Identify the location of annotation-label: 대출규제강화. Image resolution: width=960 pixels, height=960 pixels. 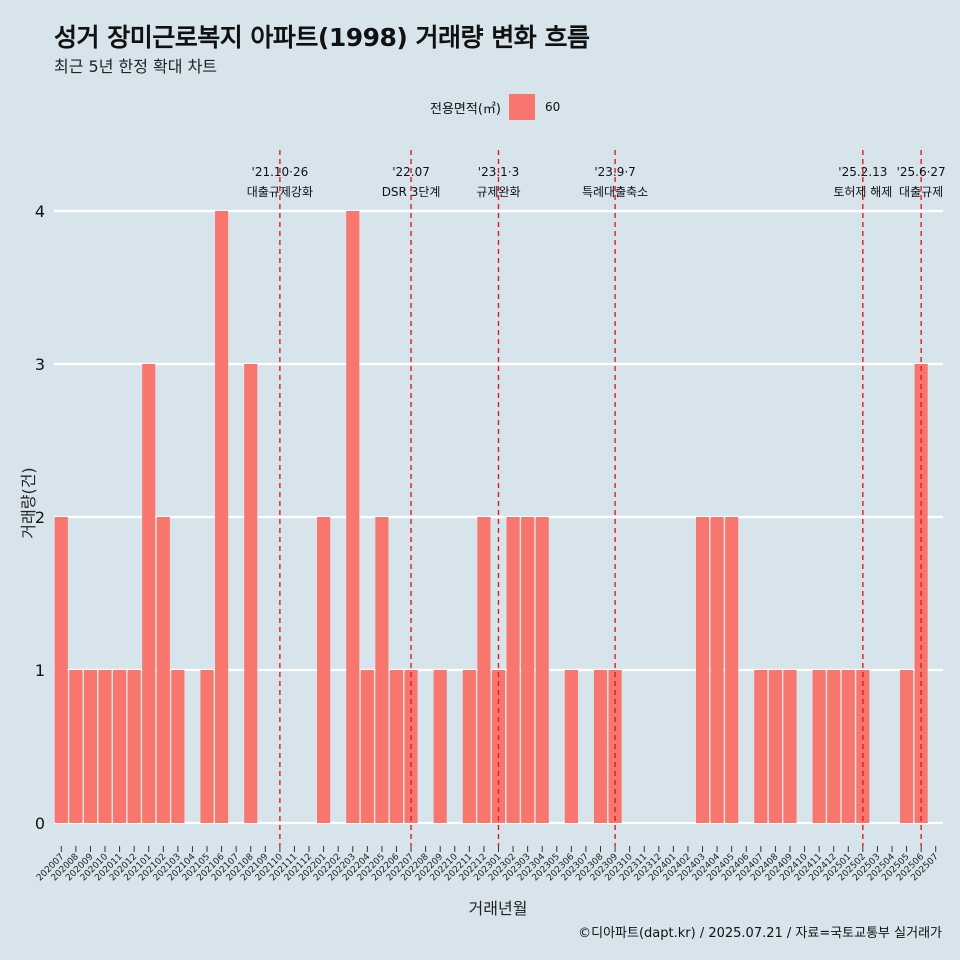
(280, 192).